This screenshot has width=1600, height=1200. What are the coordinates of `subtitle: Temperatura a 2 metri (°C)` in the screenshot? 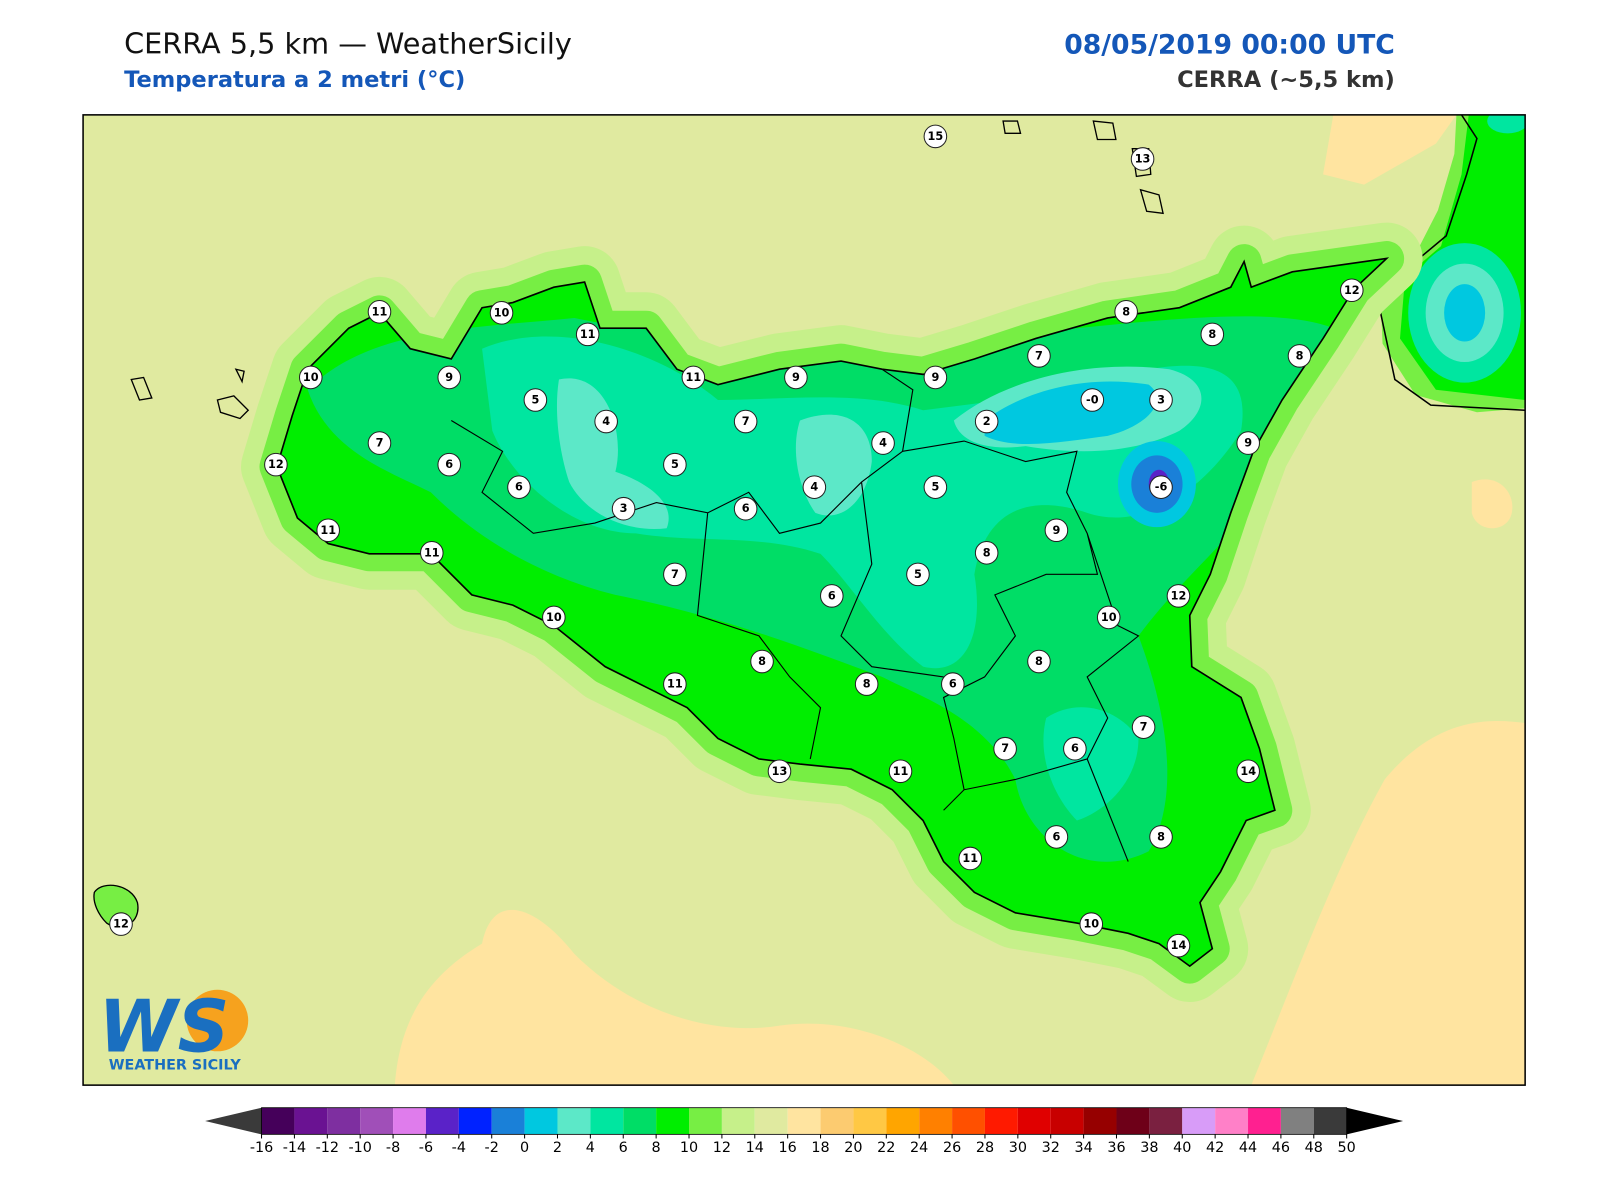 It's located at (294, 80).